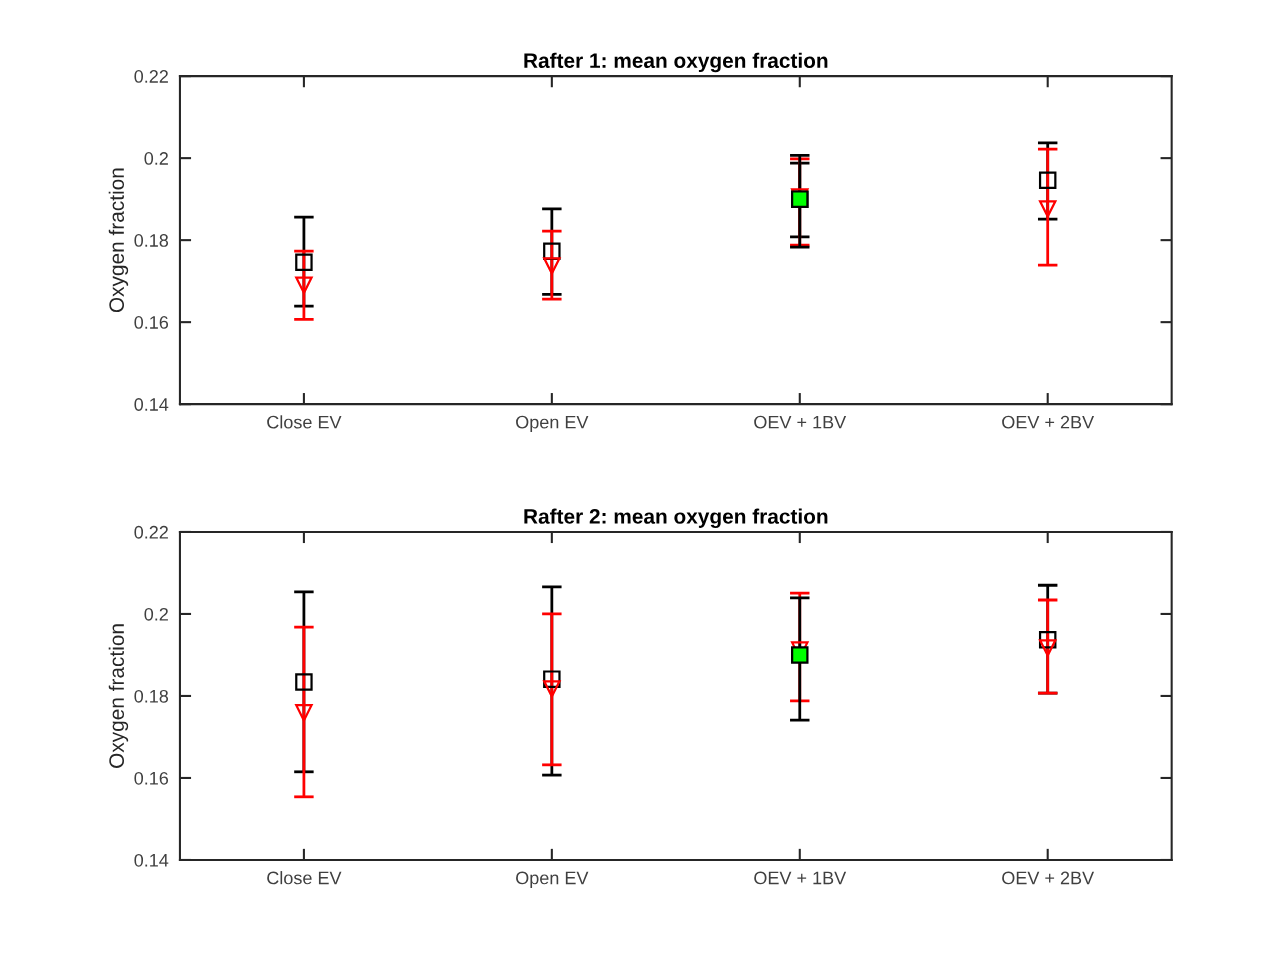 Image resolution: width=1278 pixels, height=960 pixels. Describe the element at coordinates (676, 518) in the screenshot. I see `chart-title: Rafter 2: mean oxygen fraction` at that location.